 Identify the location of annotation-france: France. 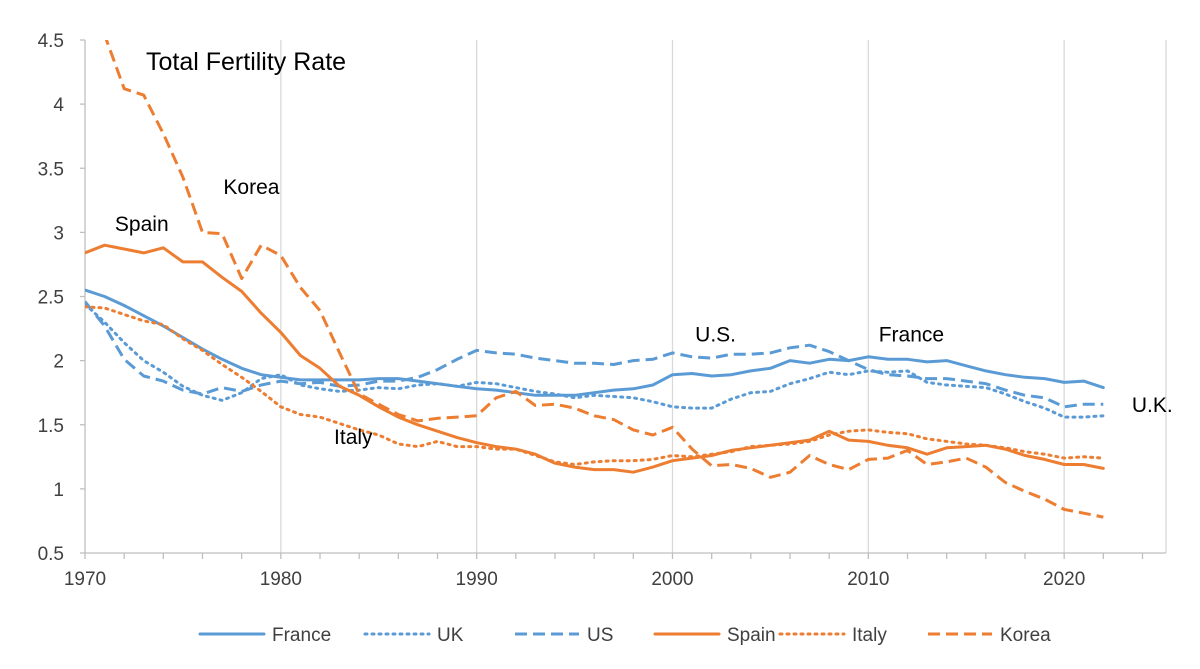
(911, 334).